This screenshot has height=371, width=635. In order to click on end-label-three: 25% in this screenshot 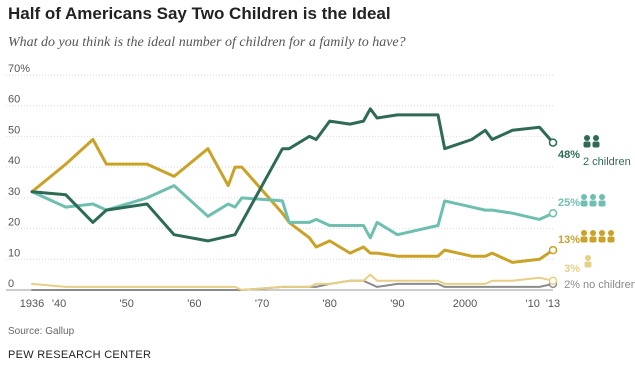, I will do `click(569, 203)`.